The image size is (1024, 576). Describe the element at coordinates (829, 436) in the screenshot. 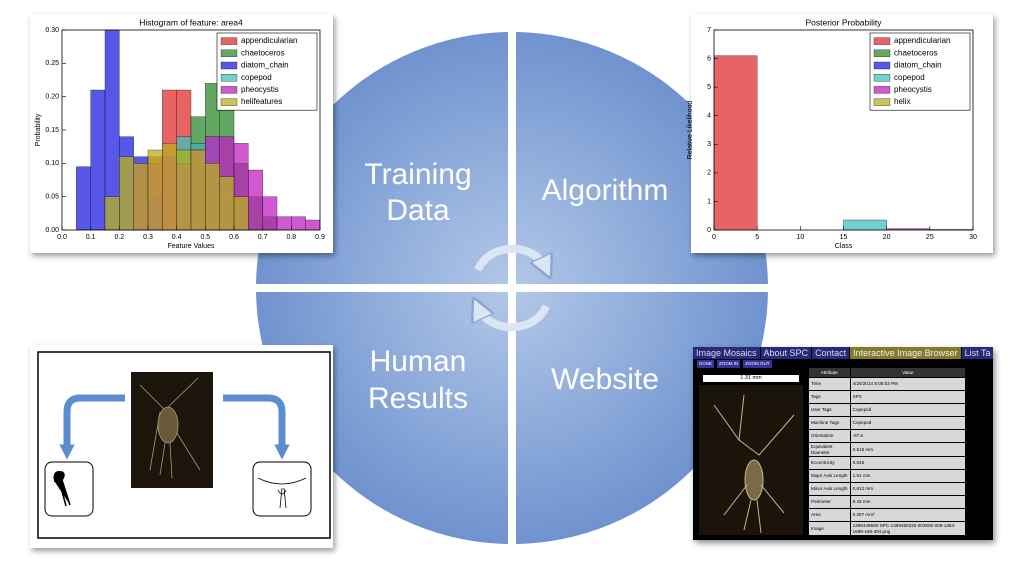

I see `attribute-cell: Orientation` at that location.